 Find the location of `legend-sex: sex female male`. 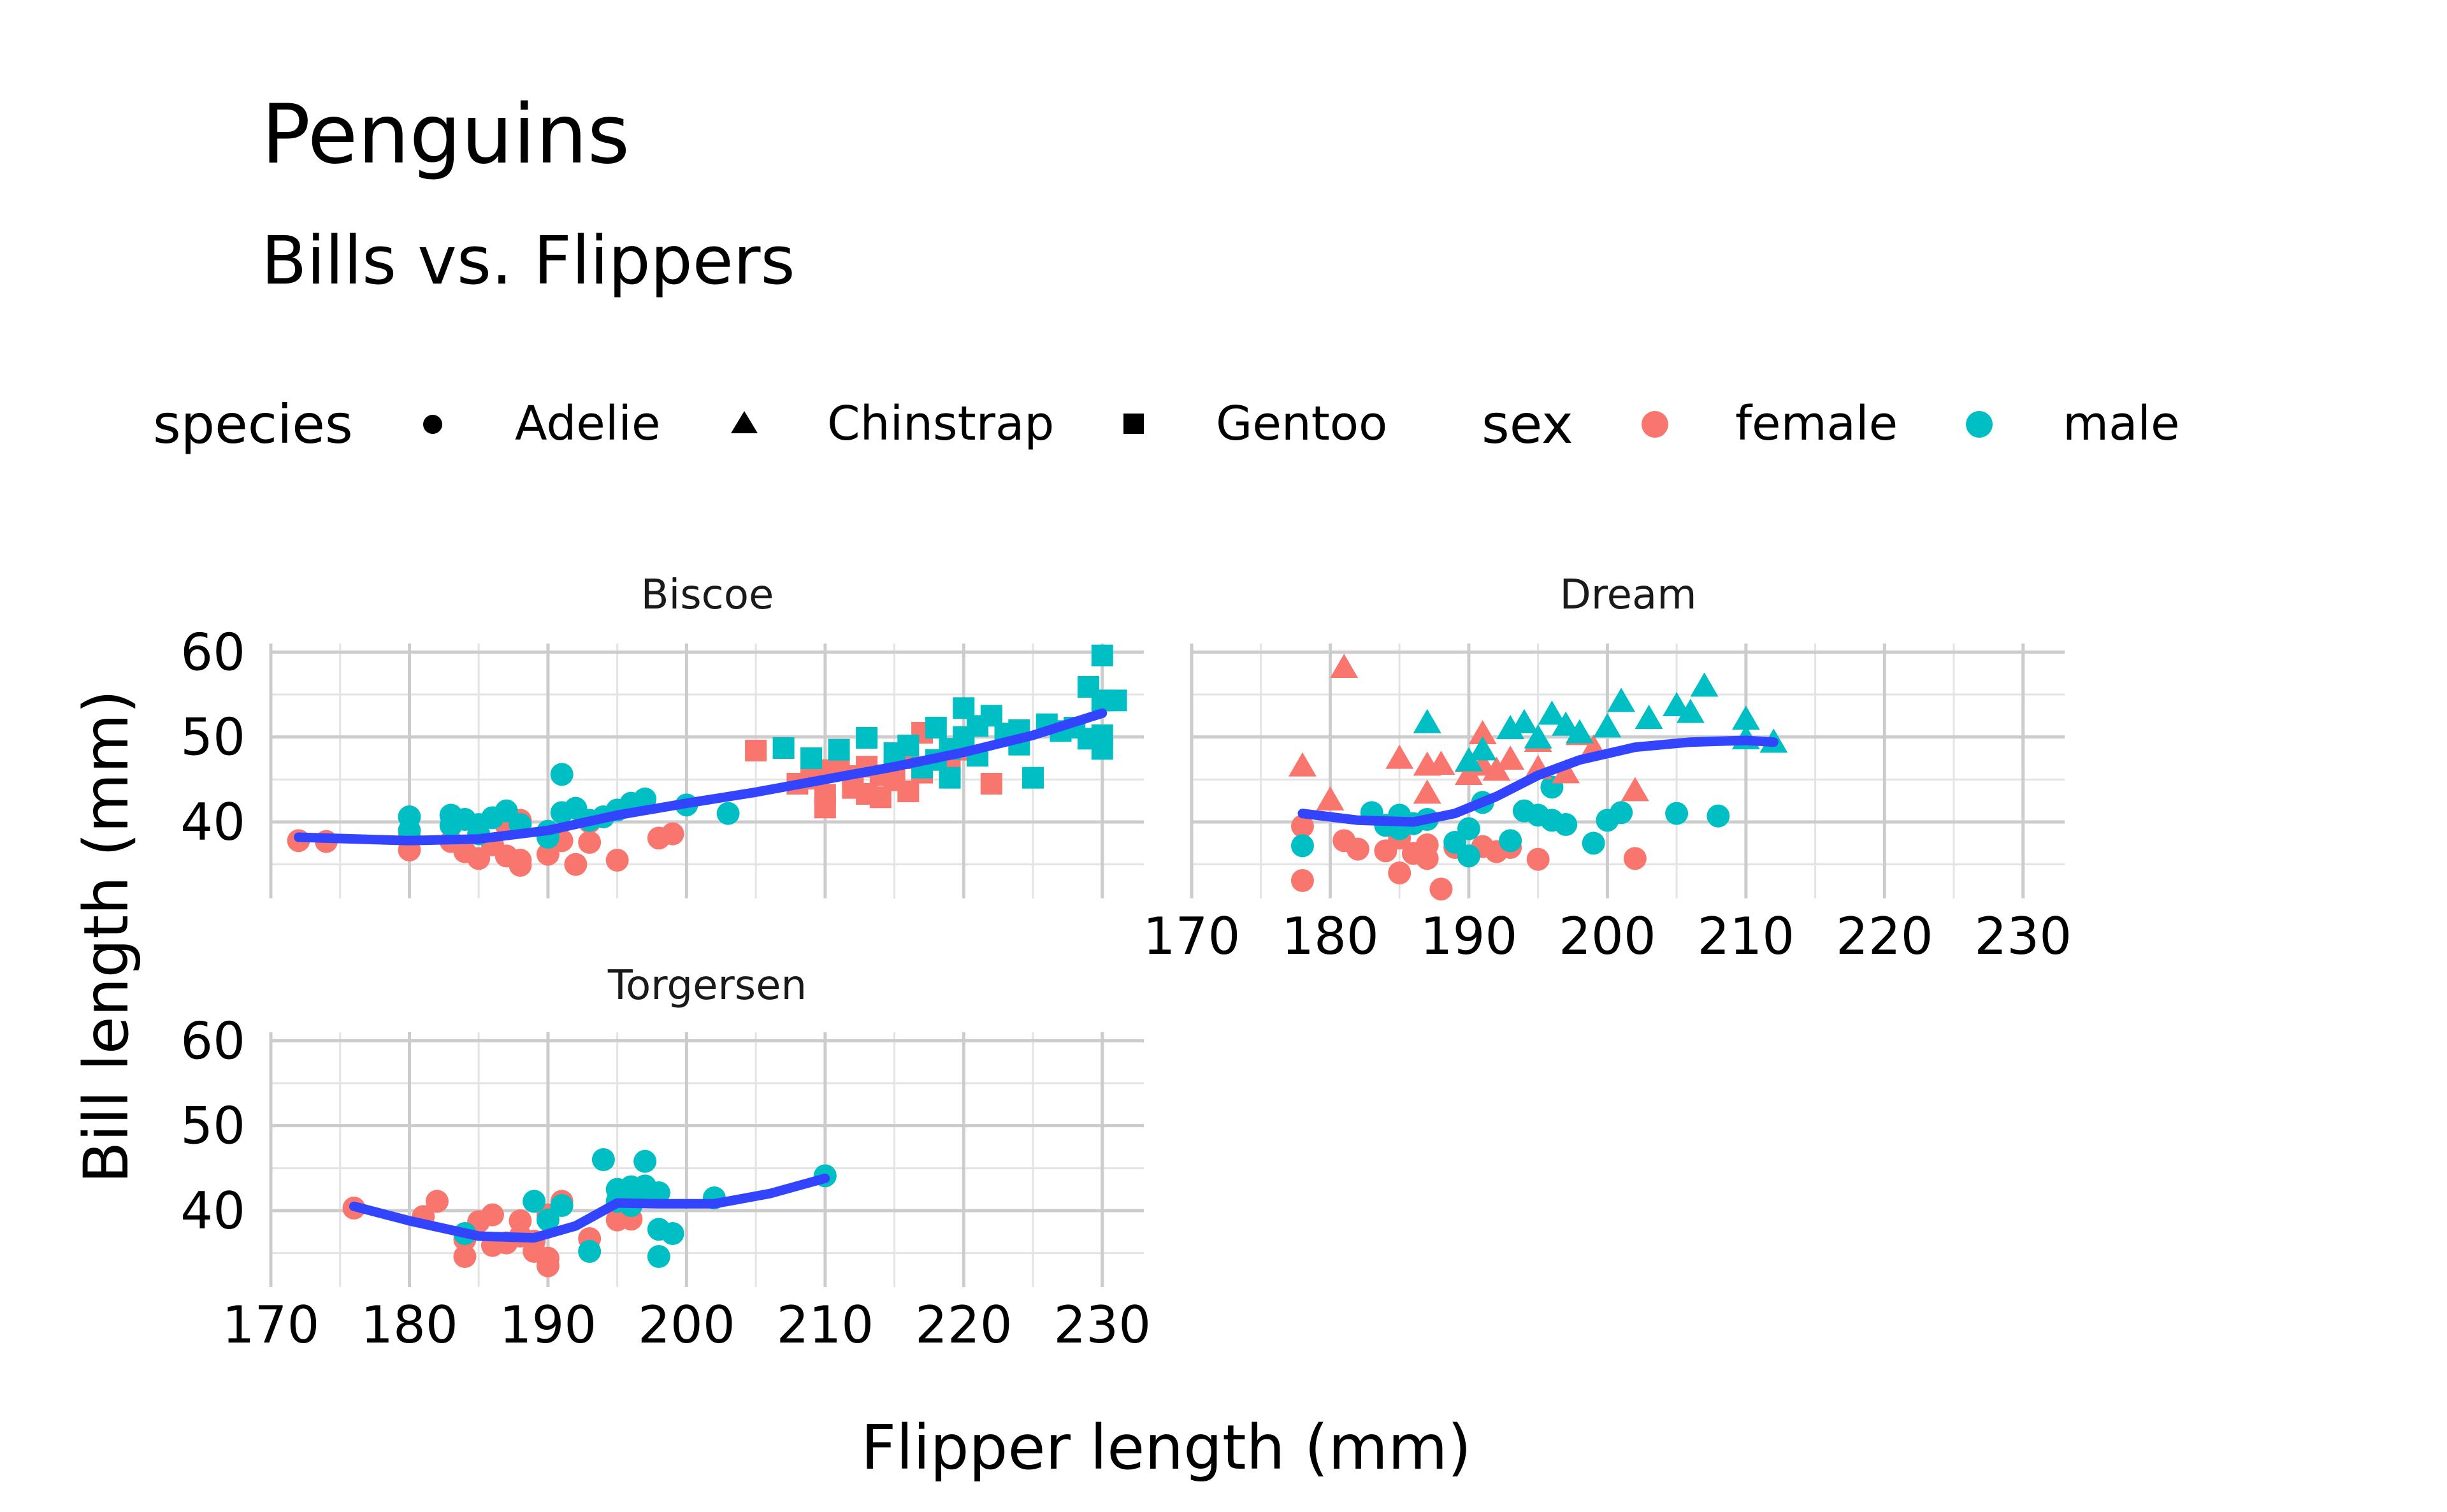

legend-sex: sex female male is located at coordinates (1831, 424).